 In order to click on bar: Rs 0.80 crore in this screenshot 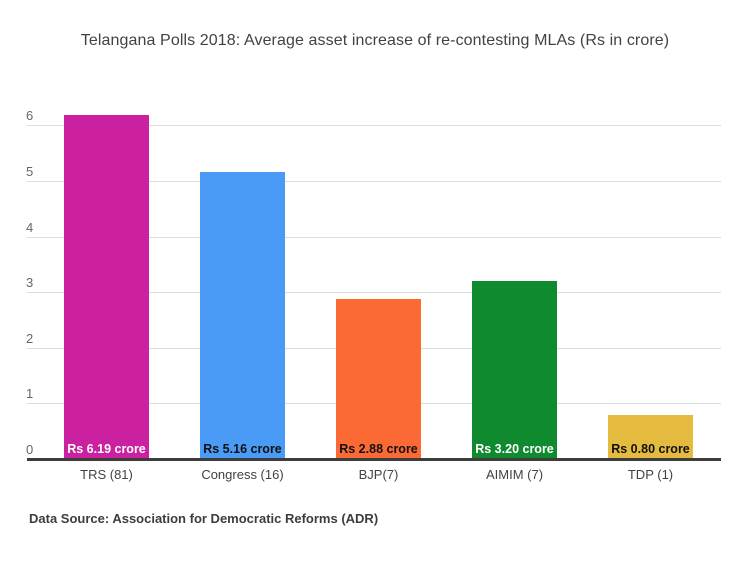, I will do `click(650, 436)`.